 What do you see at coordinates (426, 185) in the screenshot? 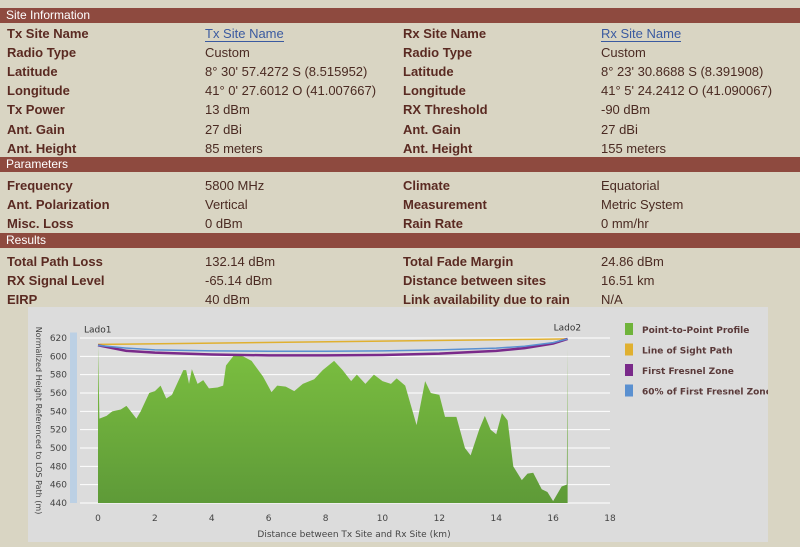
I see `field-label: Climate` at bounding box center [426, 185].